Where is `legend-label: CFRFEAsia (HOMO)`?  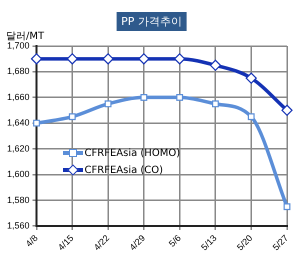
legend-label: CFRFEAsia (HOMO) is located at coordinates (132, 153).